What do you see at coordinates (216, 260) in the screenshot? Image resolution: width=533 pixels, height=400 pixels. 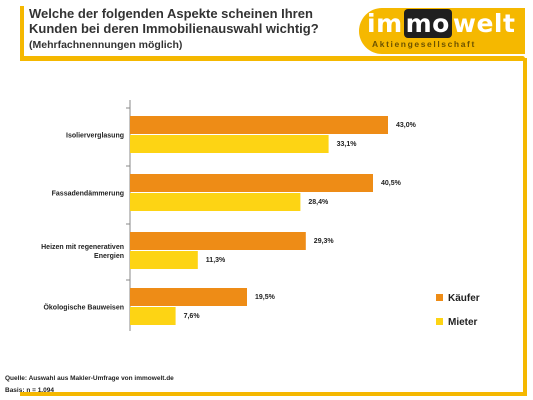 I see `data-label: 11,3%` at bounding box center [216, 260].